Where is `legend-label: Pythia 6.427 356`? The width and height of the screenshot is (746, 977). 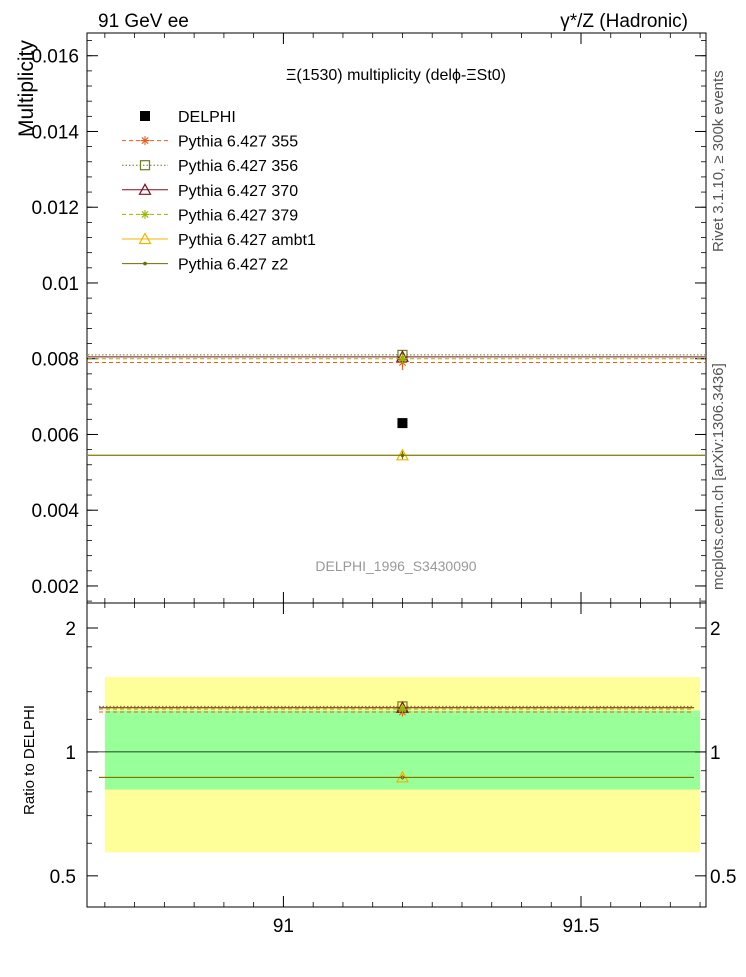
legend-label: Pythia 6.427 356 is located at coordinates (238, 166).